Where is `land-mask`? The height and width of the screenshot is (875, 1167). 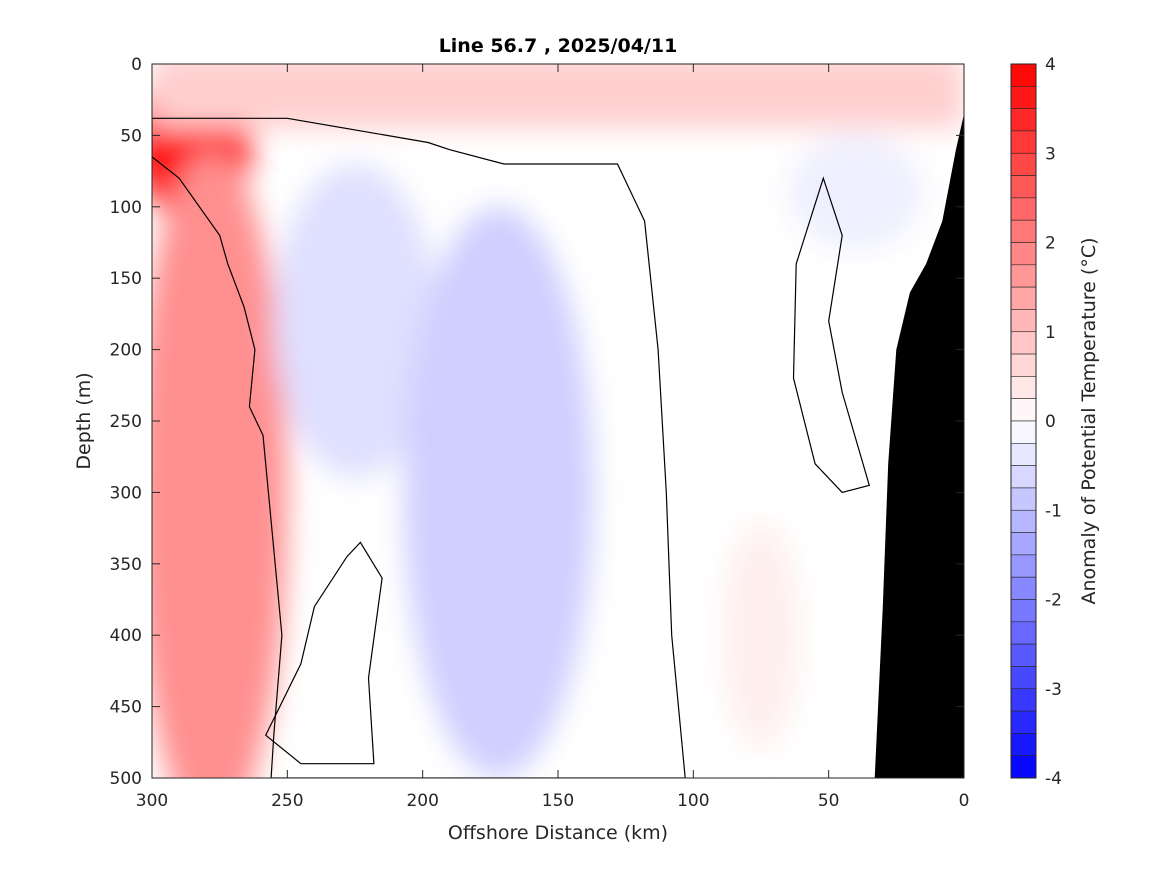 land-mask is located at coordinates (919, 446).